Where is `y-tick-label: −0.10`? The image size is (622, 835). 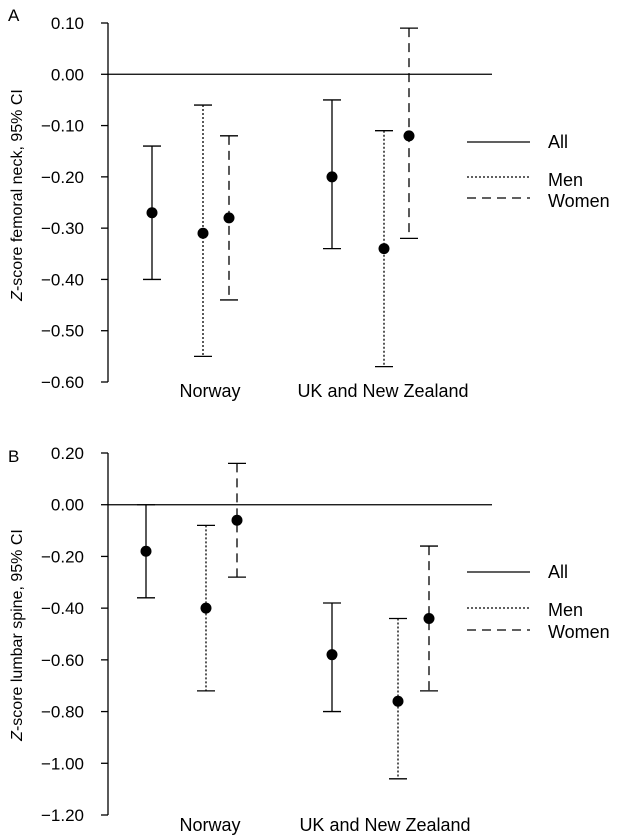 y-tick-label: −0.10 is located at coordinates (62, 126).